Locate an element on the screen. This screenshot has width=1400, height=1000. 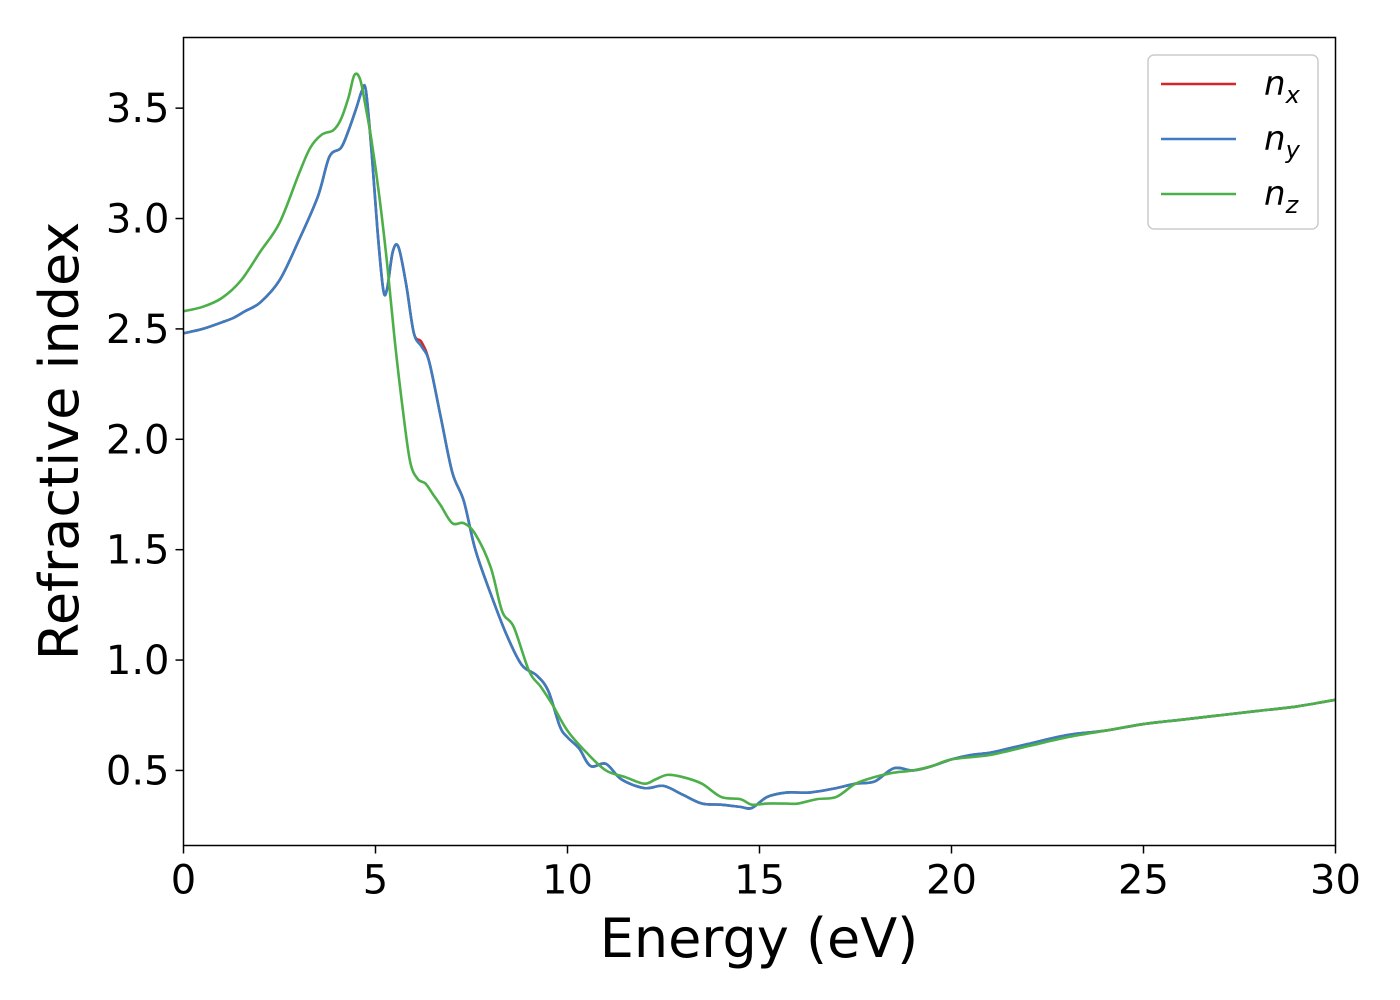
y-tick-label: 2.5 is located at coordinates (138, 330).